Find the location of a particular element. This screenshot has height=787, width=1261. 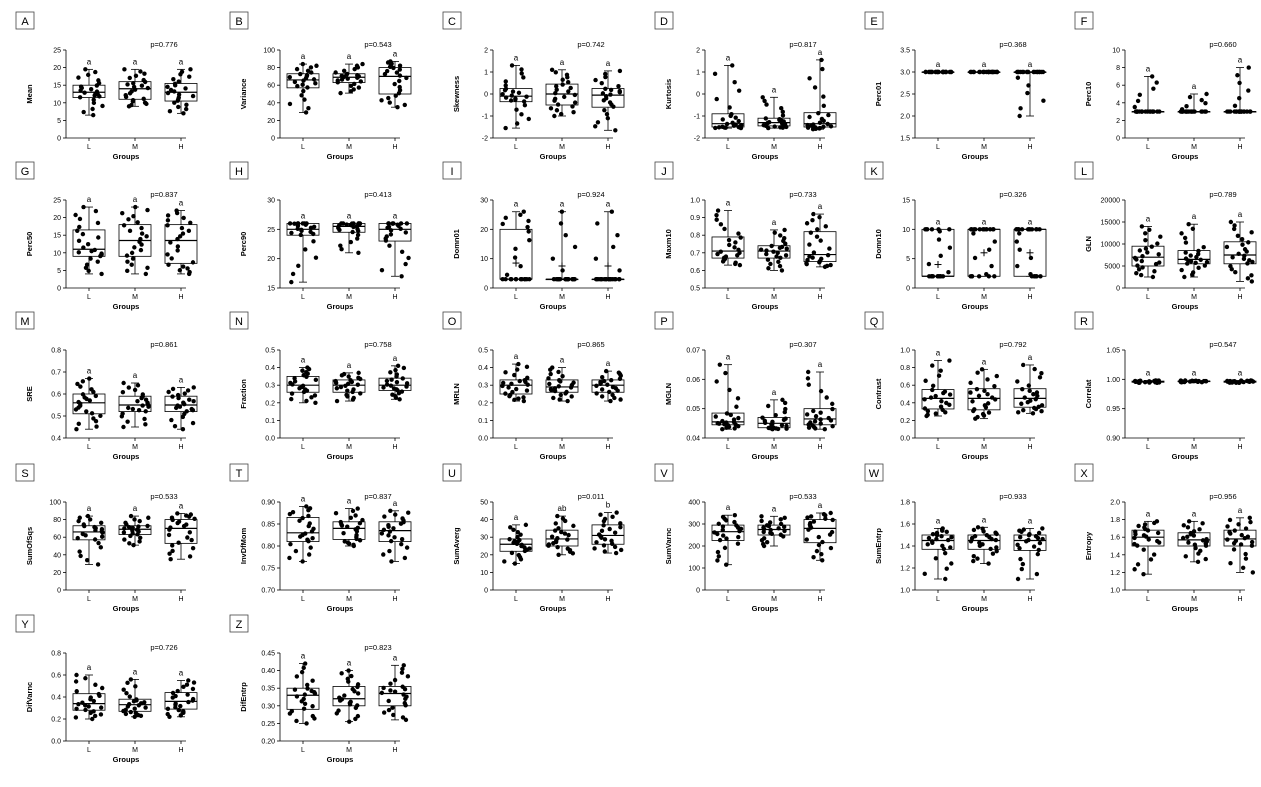

y-tick-label: 0.8 is located at coordinates (905, 368).